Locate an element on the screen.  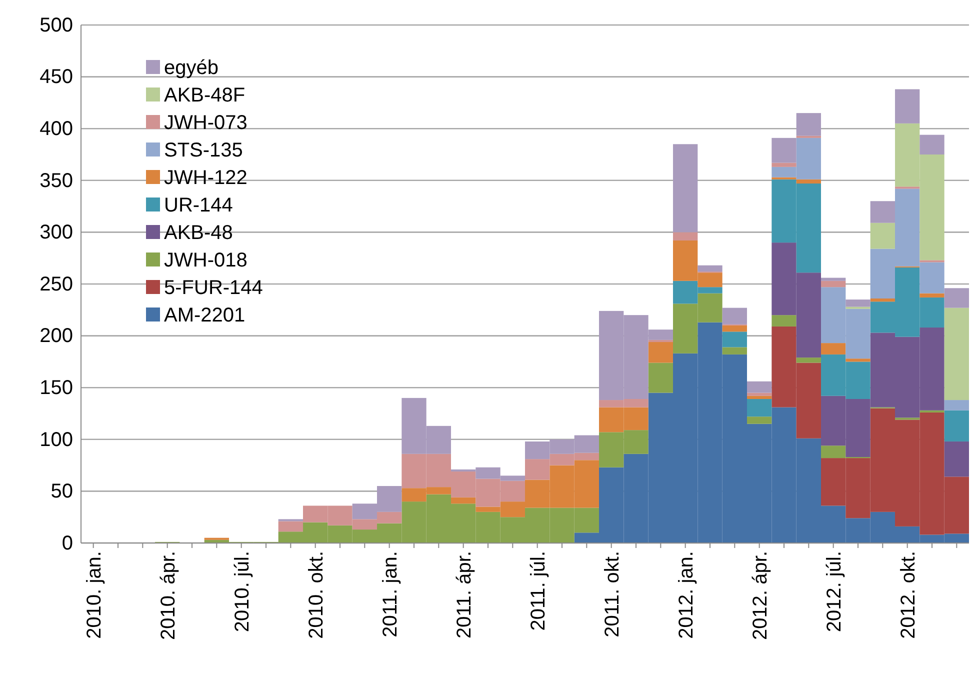
legend-label: JWH-122 is located at coordinates (206, 178).